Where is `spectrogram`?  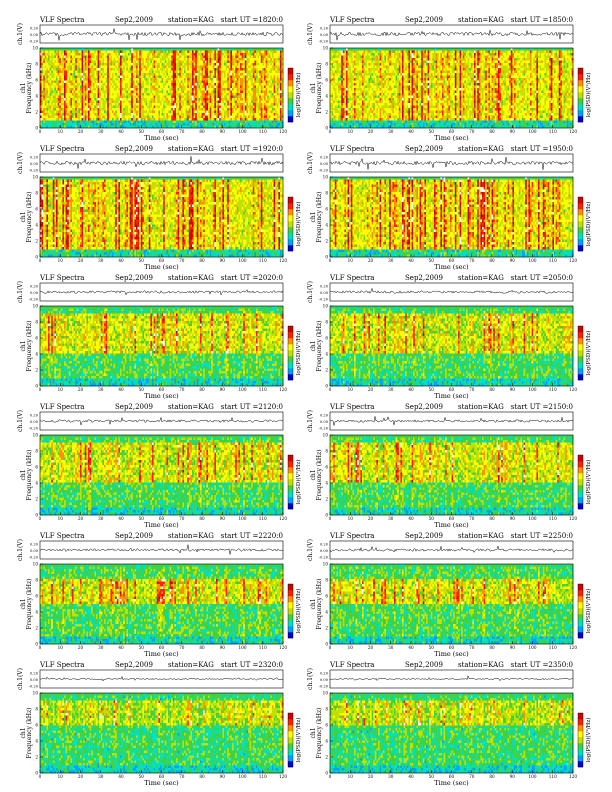
spectrogram is located at coordinates (452, 88).